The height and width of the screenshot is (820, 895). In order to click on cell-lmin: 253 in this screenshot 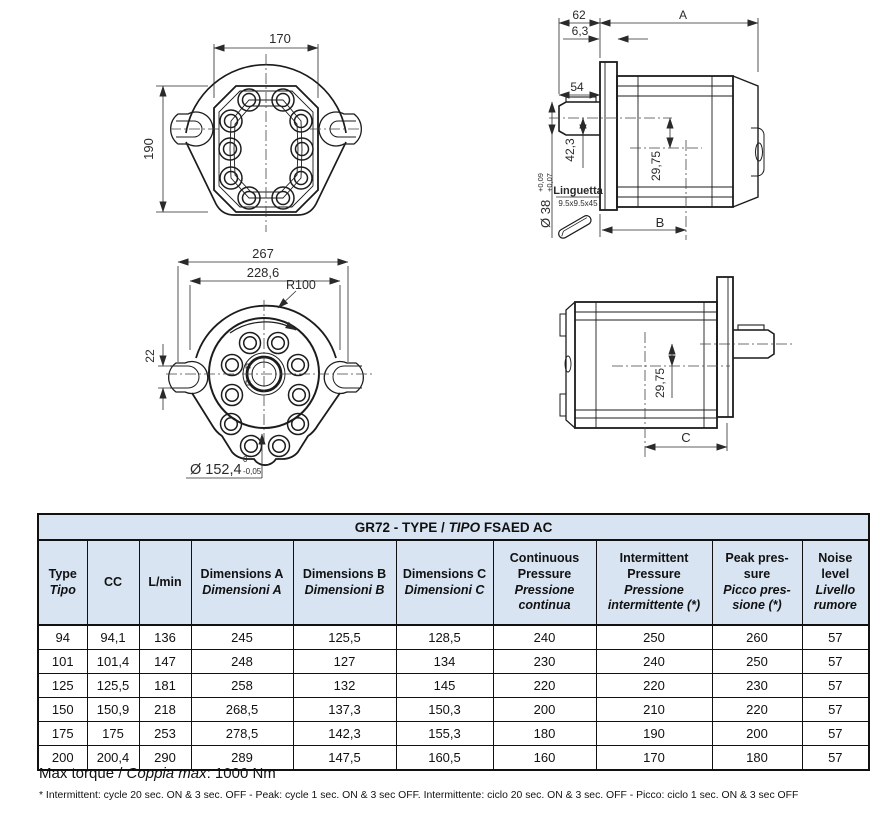, I will do `click(165, 733)`.